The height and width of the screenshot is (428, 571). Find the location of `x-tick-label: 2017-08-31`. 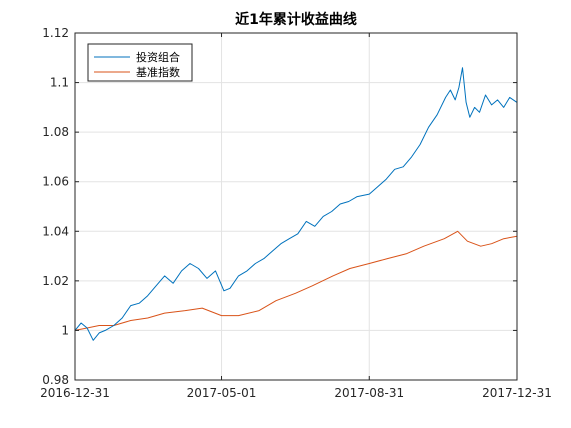

x-tick-label: 2017-08-31 is located at coordinates (369, 393).